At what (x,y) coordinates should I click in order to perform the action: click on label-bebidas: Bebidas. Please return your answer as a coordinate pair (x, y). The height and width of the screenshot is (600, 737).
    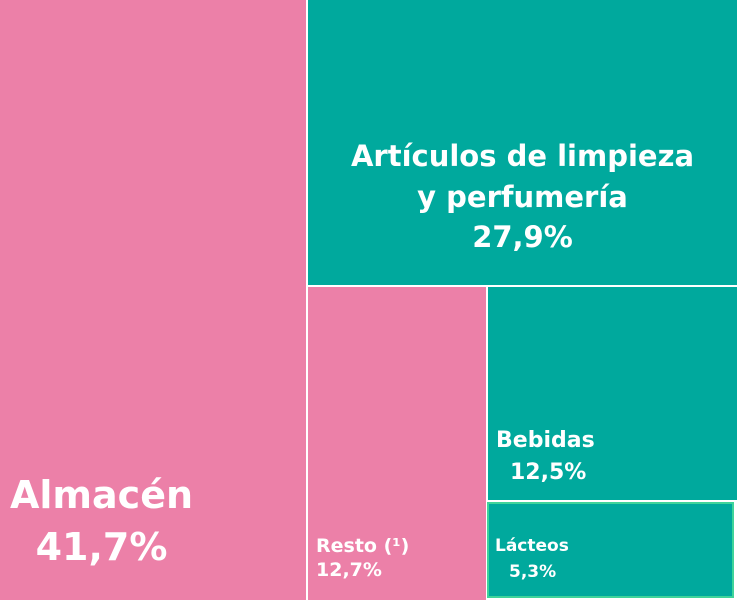
    Looking at the image, I should click on (545, 440).